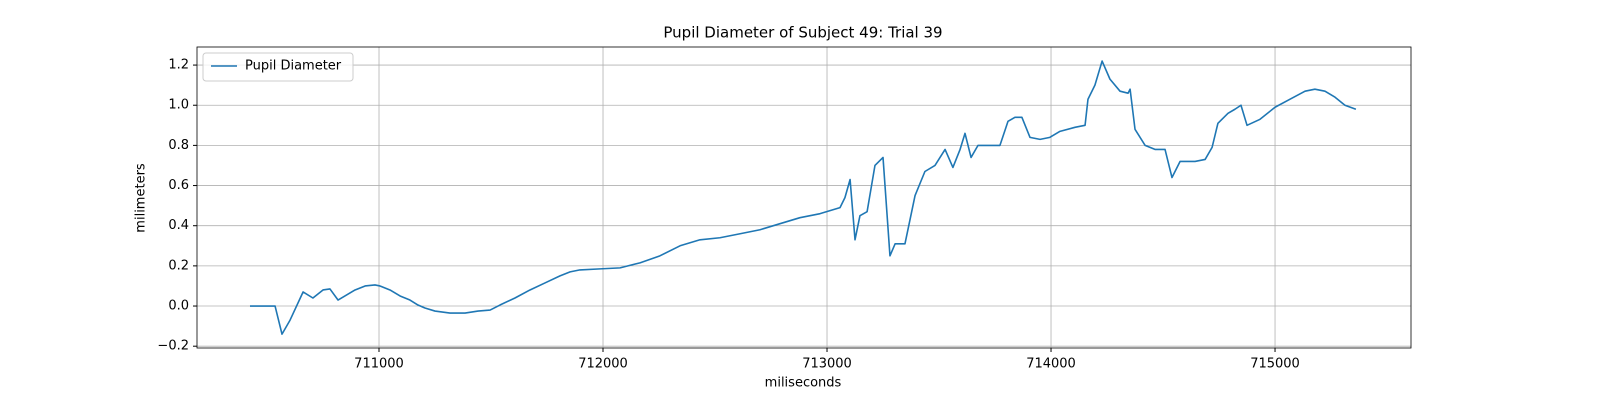 This screenshot has height=400, width=1600. Describe the element at coordinates (178, 185) in the screenshot. I see `y-tick-label: 0.6` at that location.